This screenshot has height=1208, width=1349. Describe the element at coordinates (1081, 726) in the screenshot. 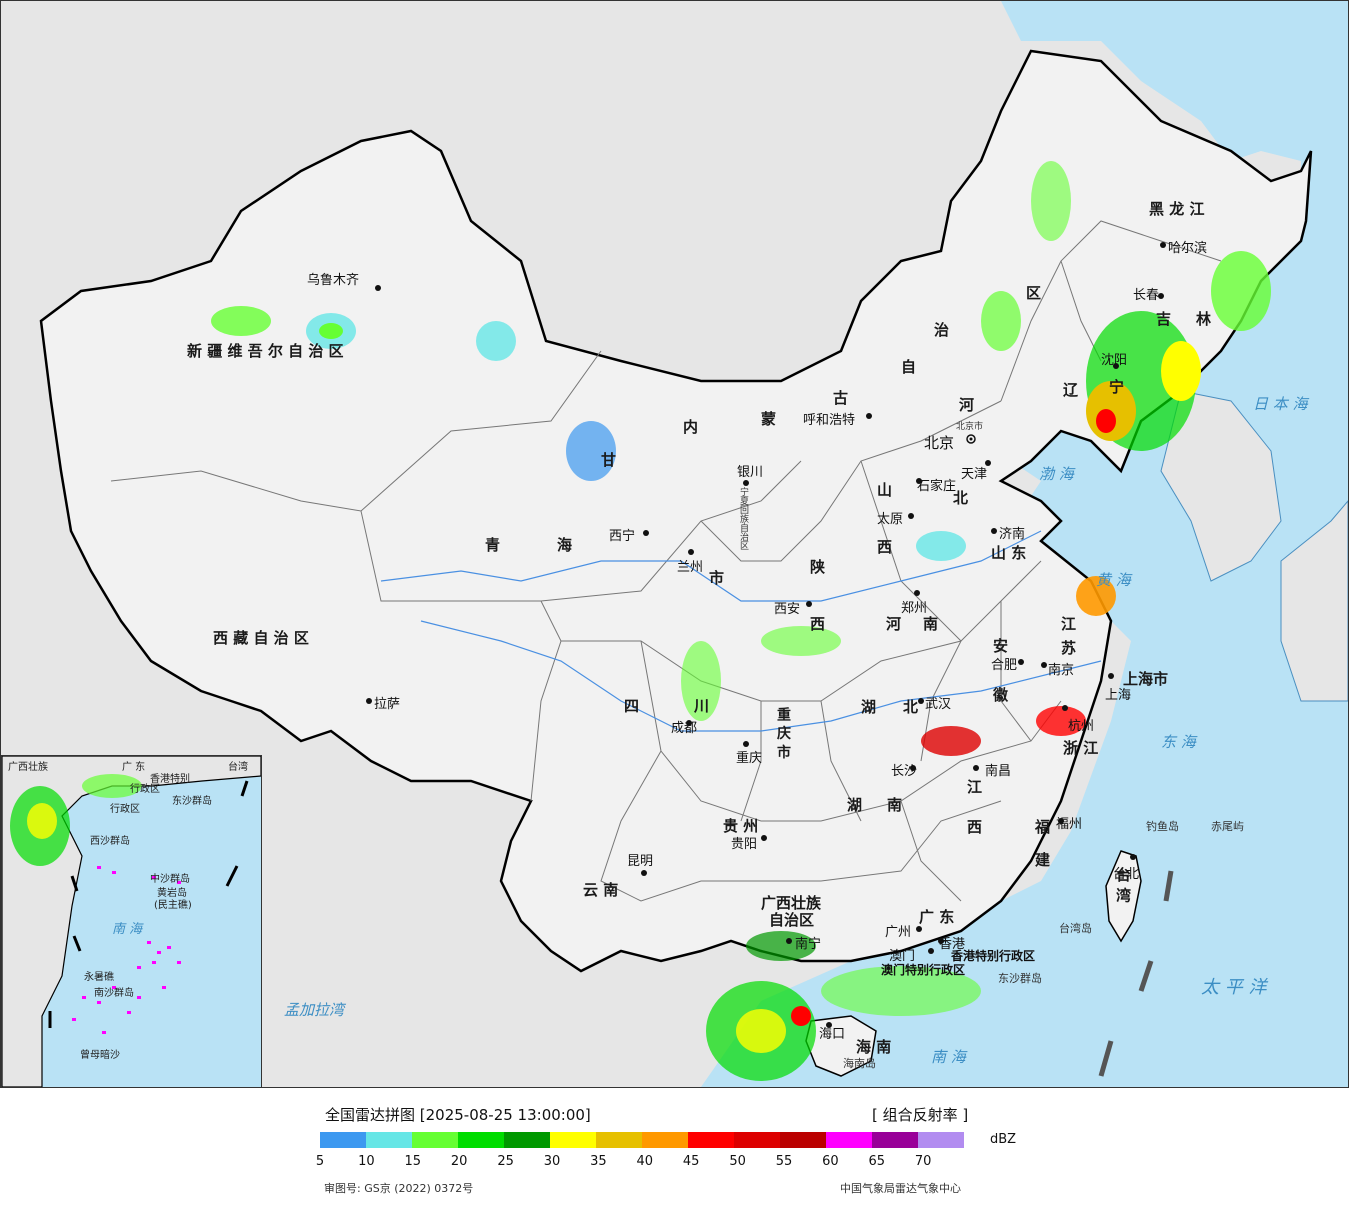

I see `city-hangzhou: 杭州` at that location.